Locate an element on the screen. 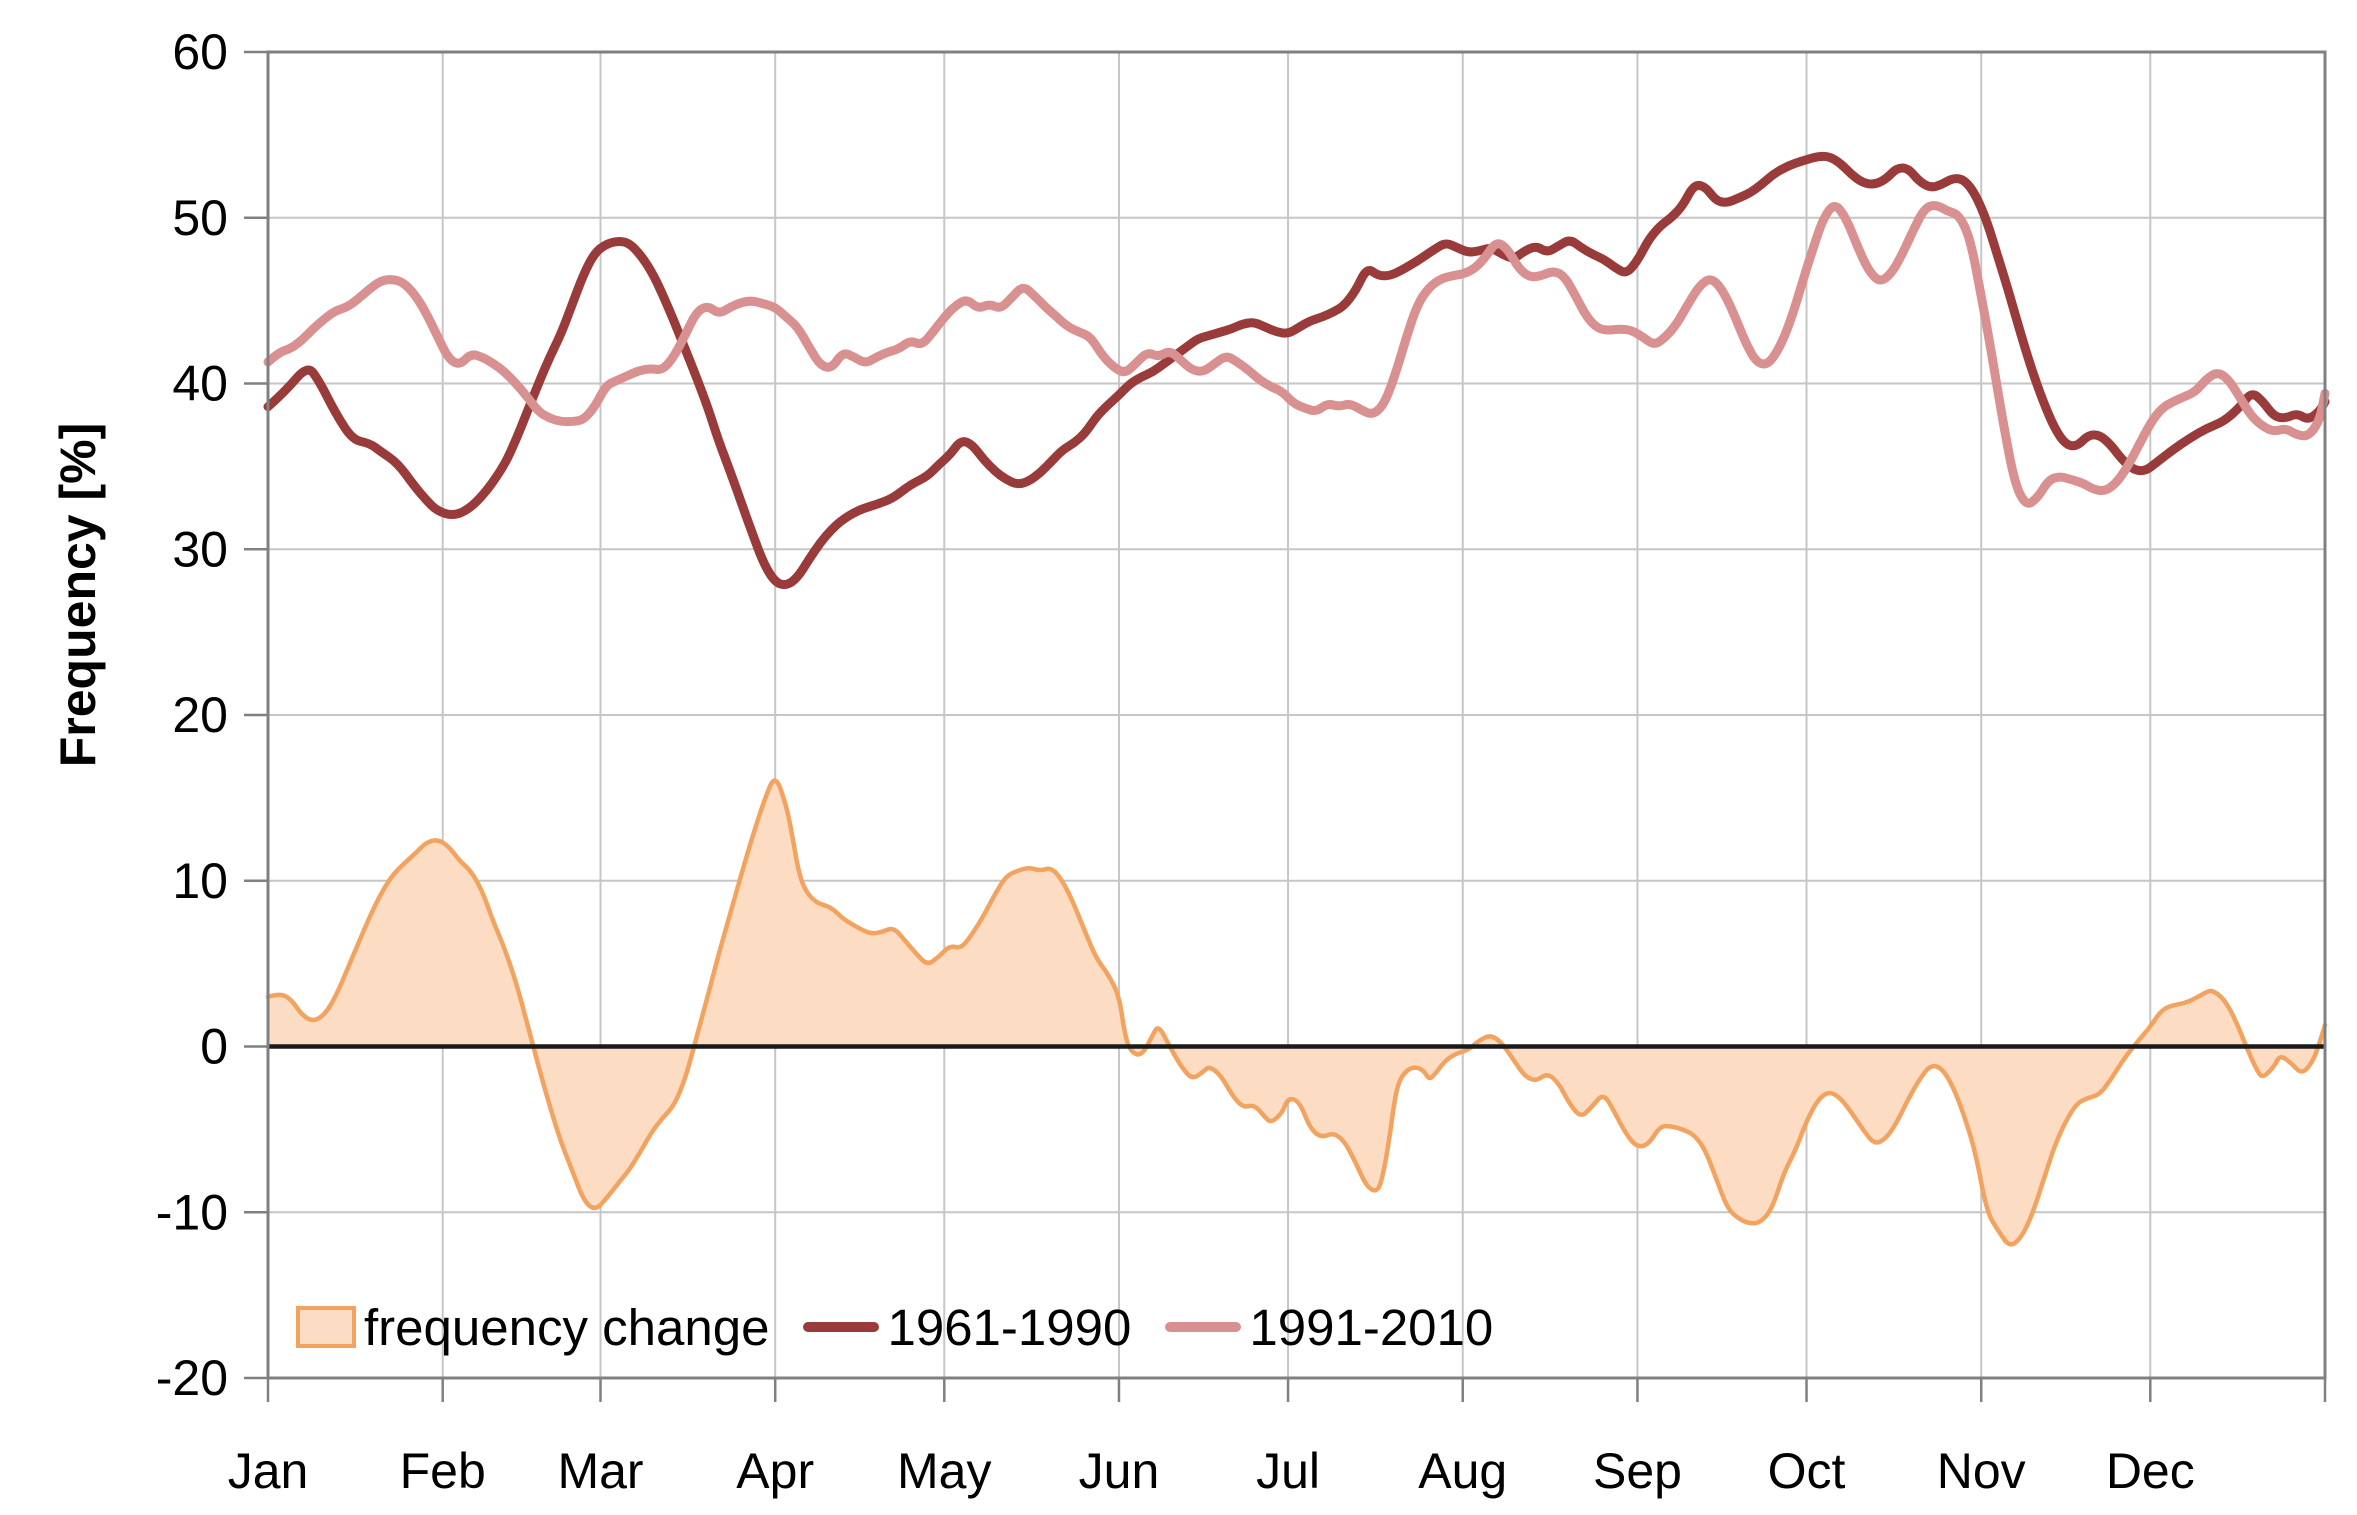  legend-item-1961-1990: 1961-1990 is located at coordinates (967, 1327).